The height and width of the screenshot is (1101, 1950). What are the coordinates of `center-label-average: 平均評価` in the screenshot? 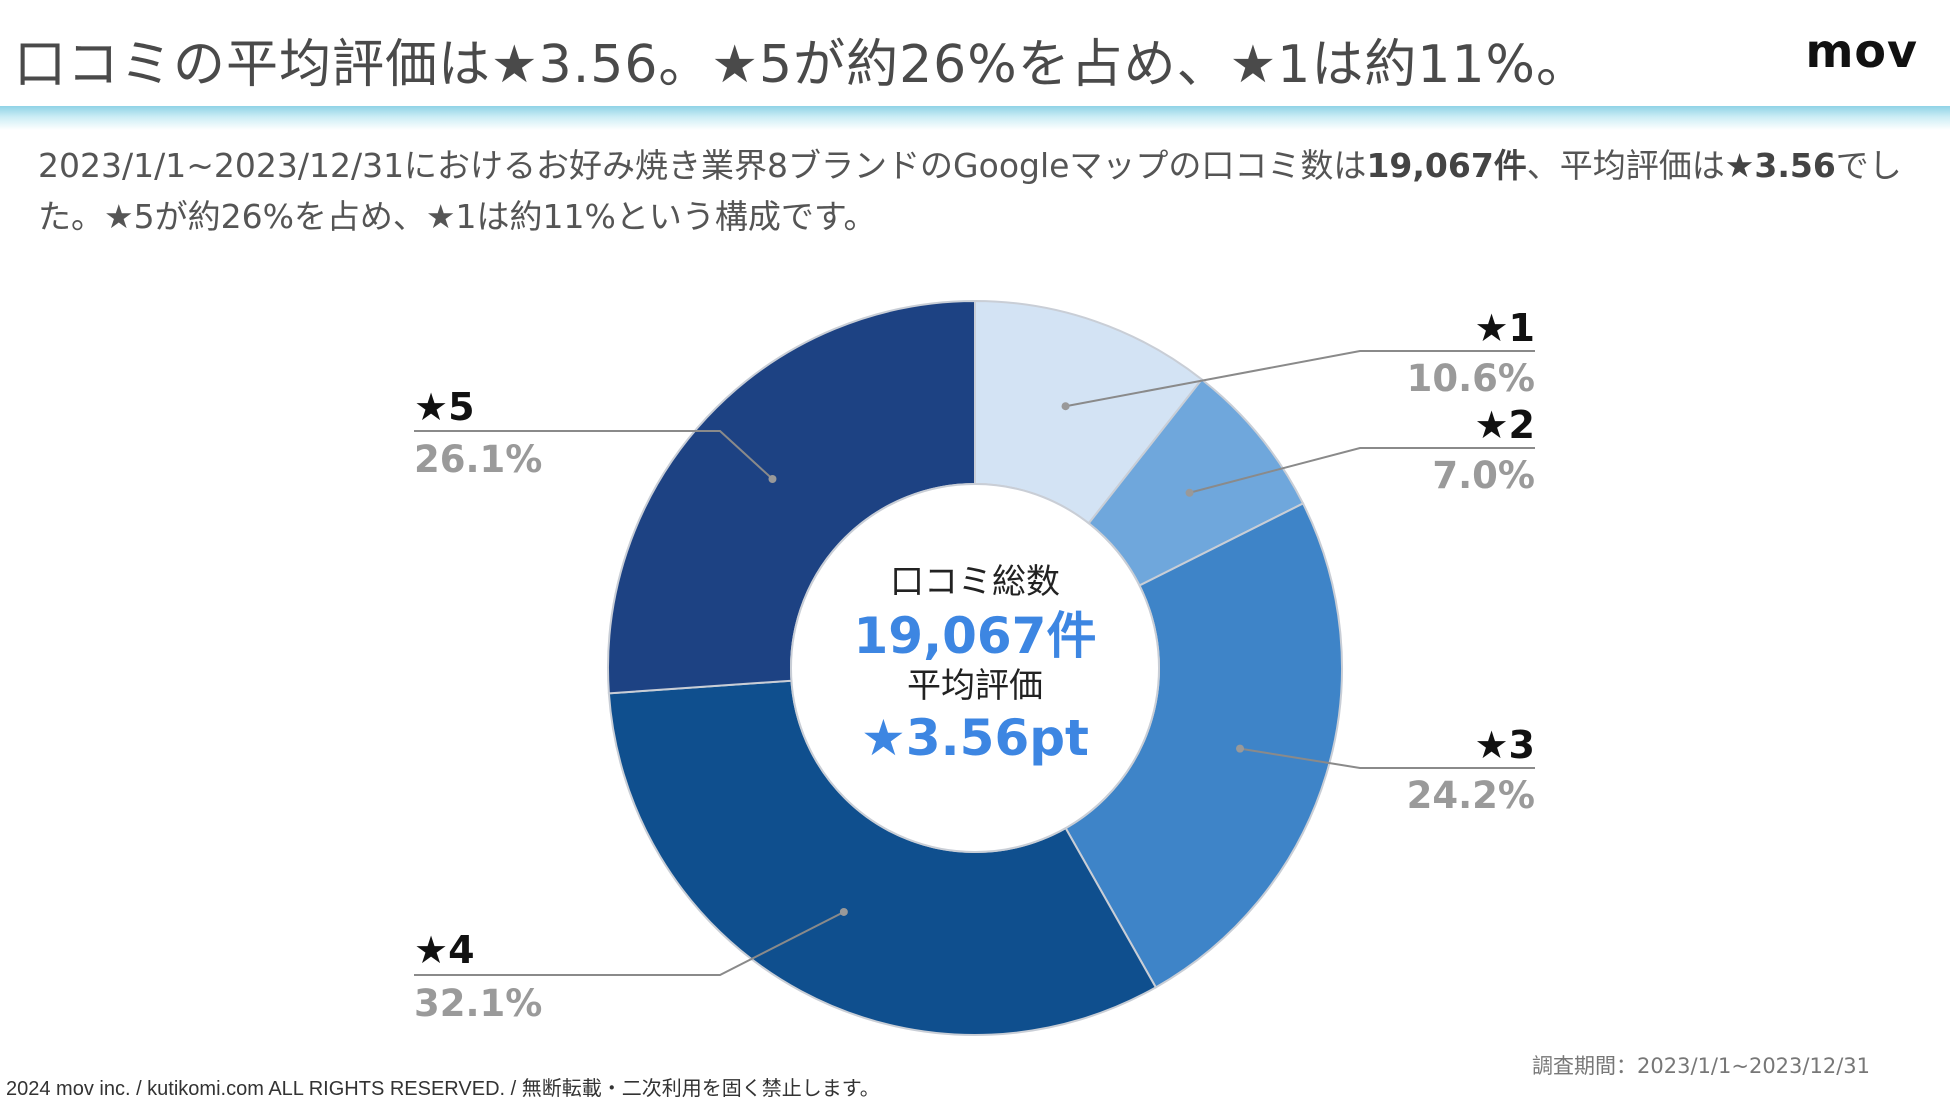 It's located at (975, 686).